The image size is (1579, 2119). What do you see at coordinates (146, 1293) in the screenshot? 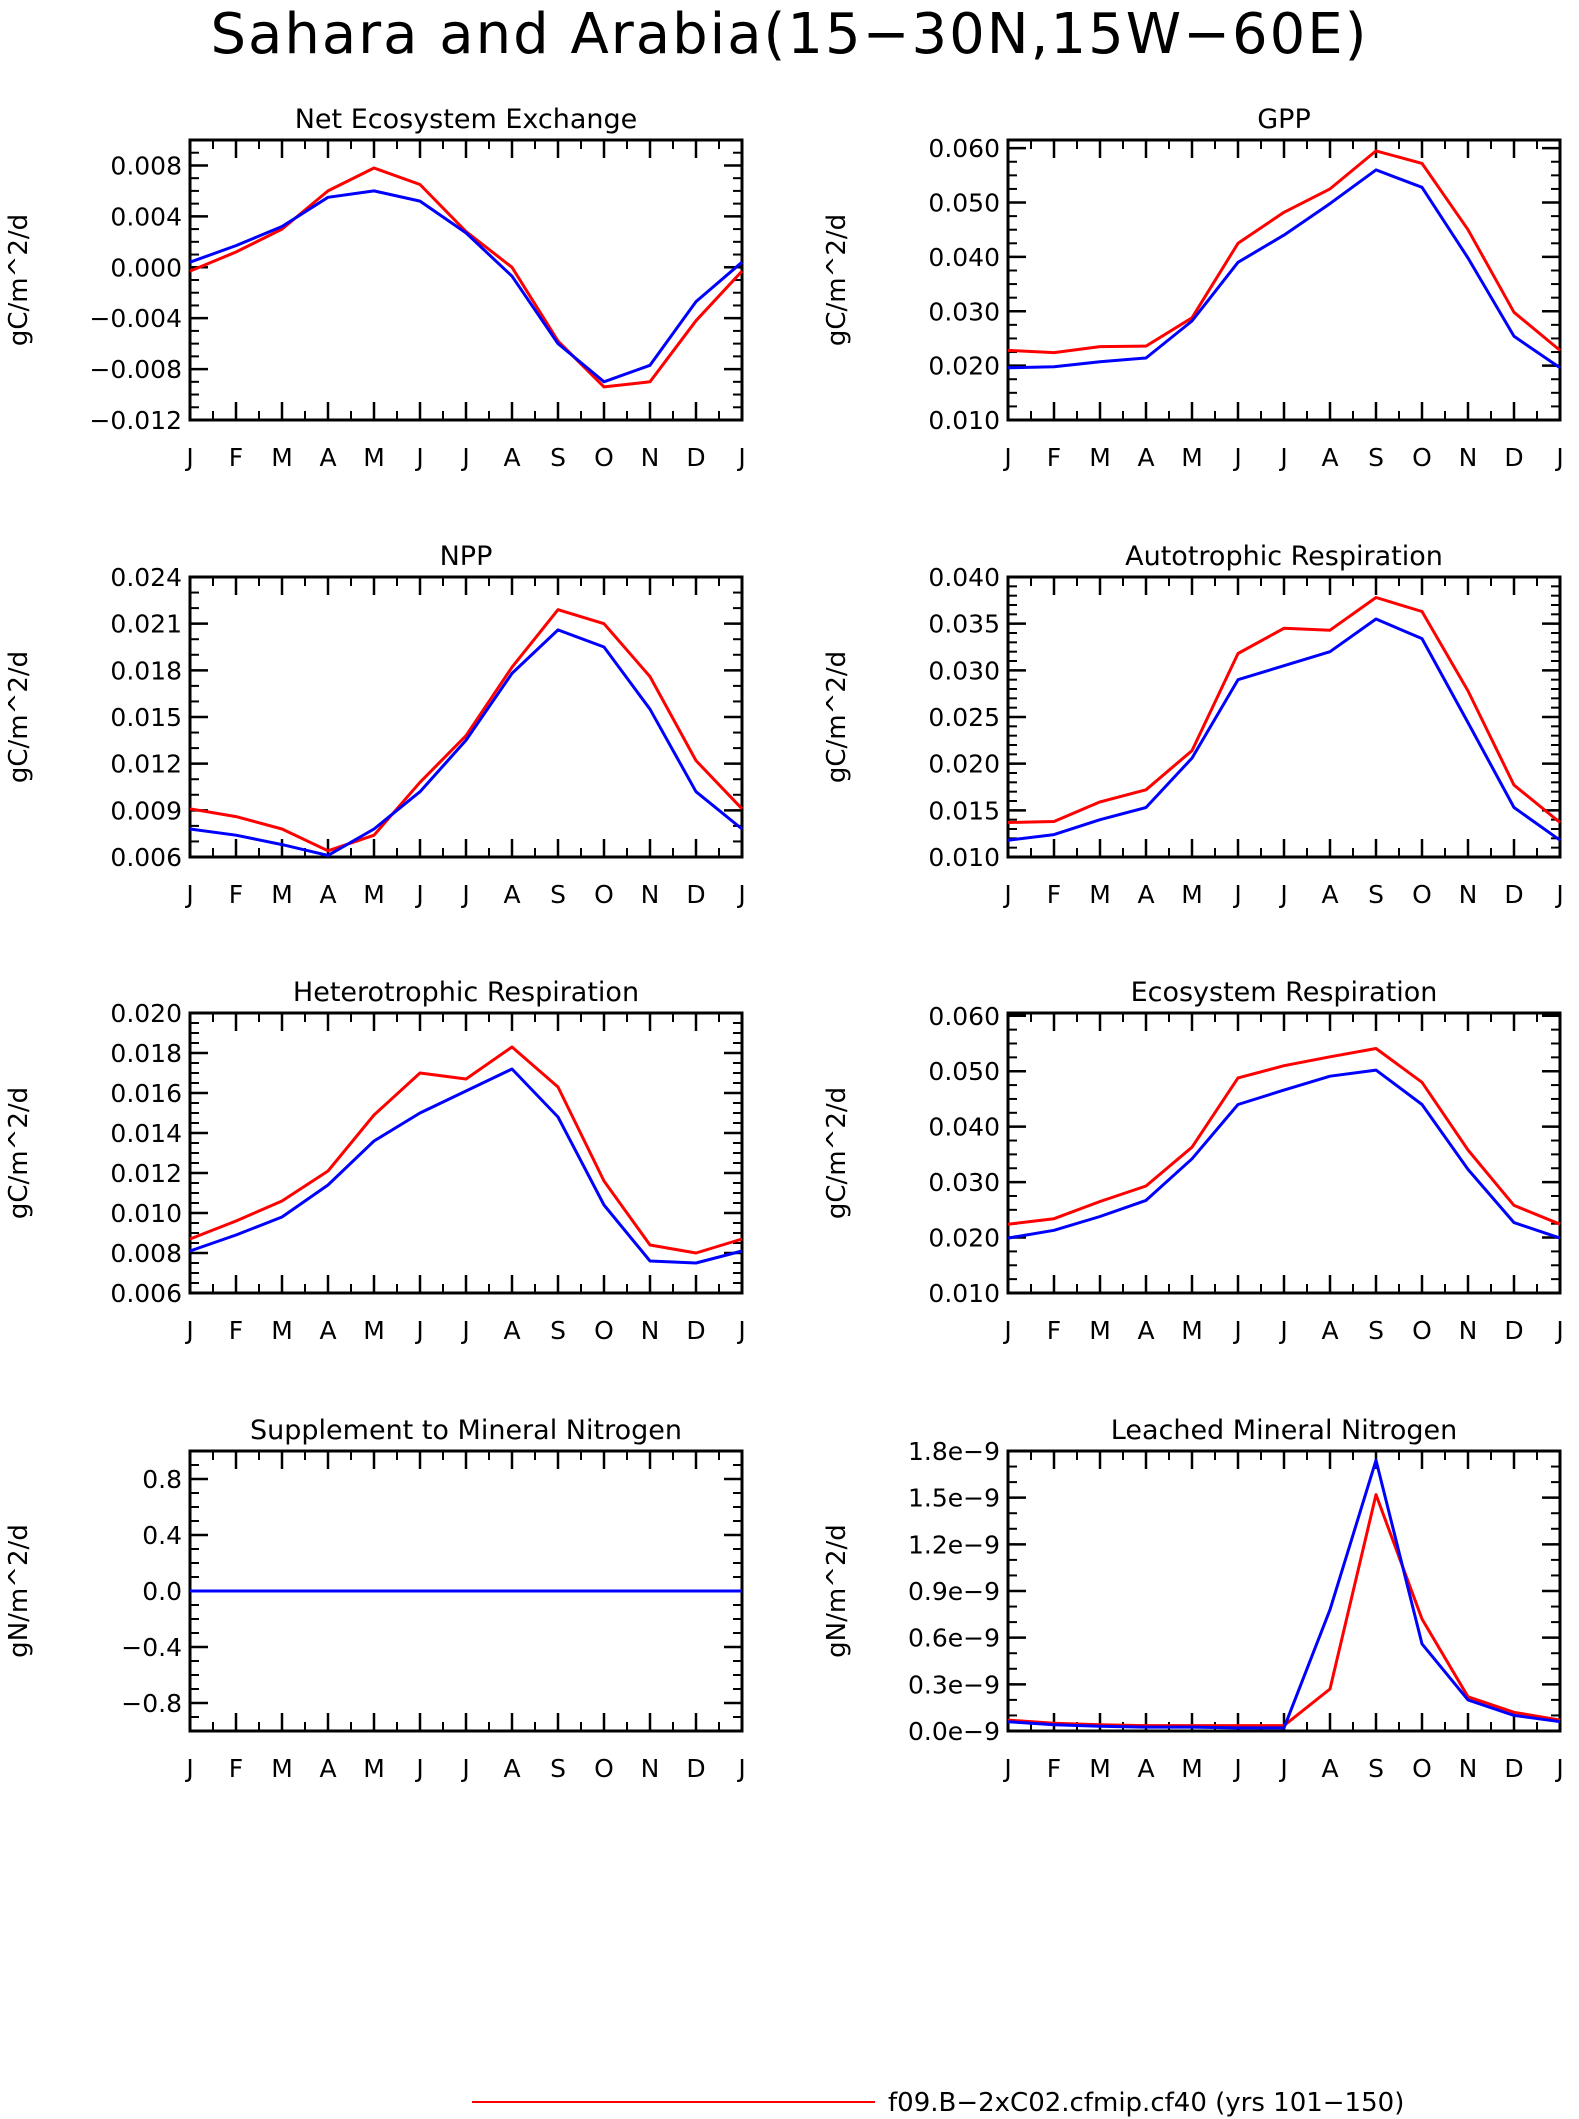
I see `y-tick-label: 0.006` at bounding box center [146, 1293].